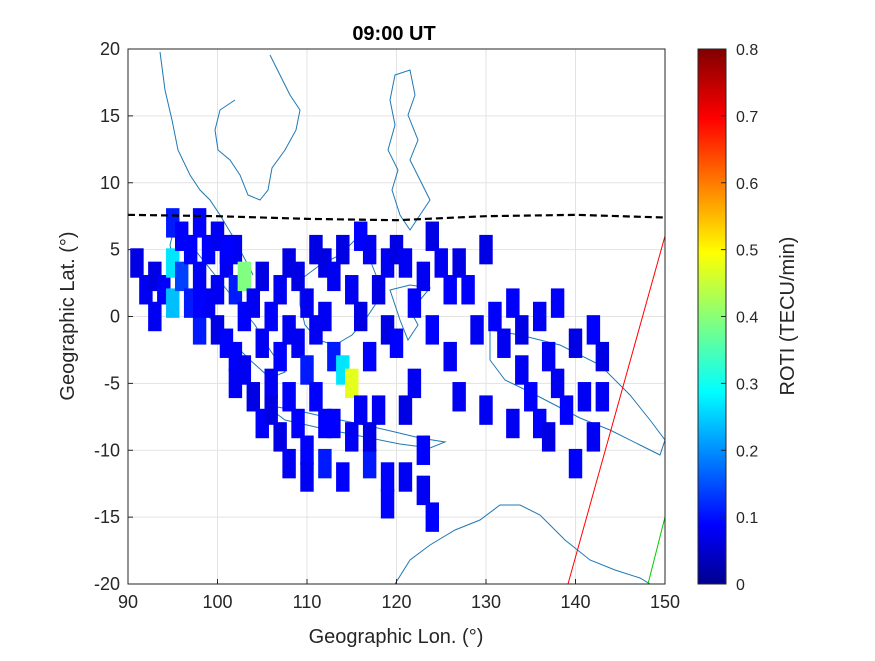 This screenshot has width=875, height=661. What do you see at coordinates (740, 585) in the screenshot?
I see `colorbar-tick-label: 0` at bounding box center [740, 585].